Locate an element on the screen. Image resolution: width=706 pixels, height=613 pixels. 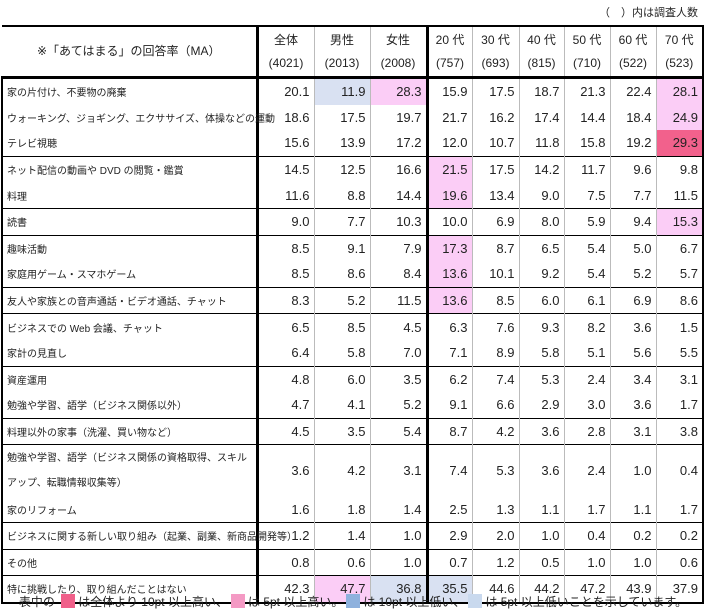
value-cell: 1.7 is located at coordinates (586, 509).